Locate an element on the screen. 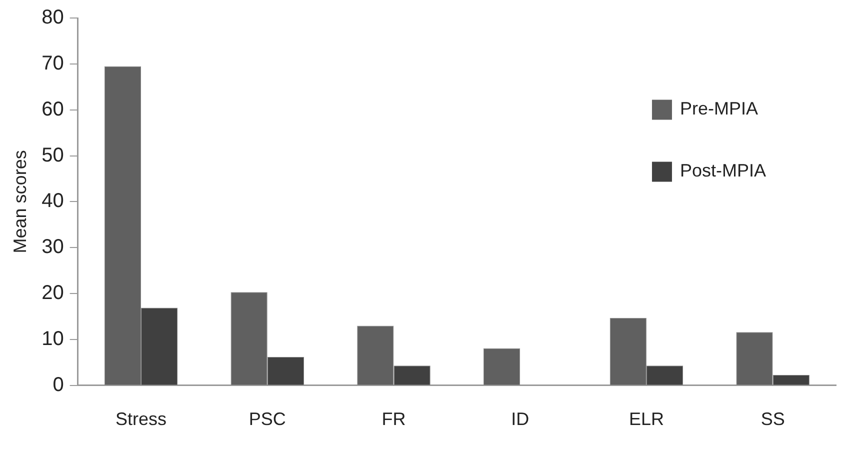 The height and width of the screenshot is (455, 856). x-tick-label: ID is located at coordinates (520, 419).